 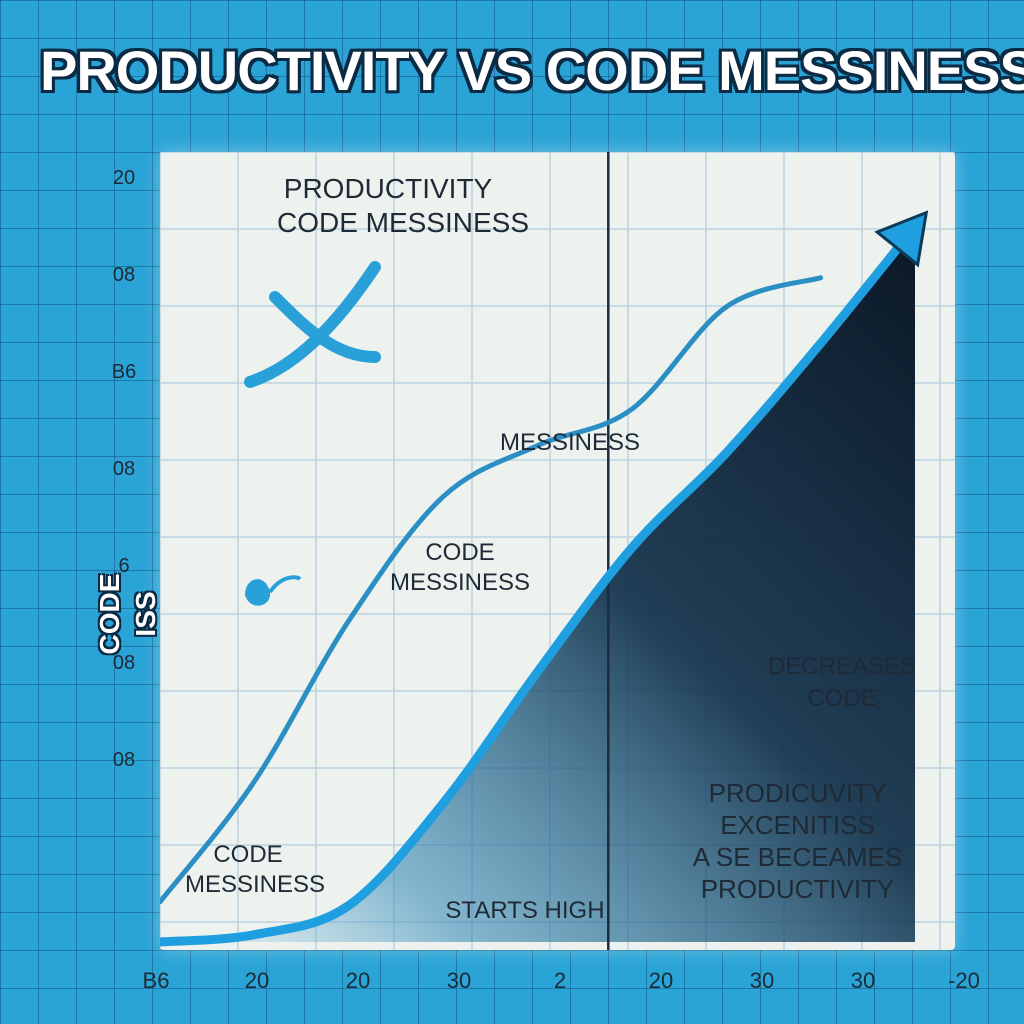 I want to click on annotation-messiness: MESSINESS, so click(x=570, y=442).